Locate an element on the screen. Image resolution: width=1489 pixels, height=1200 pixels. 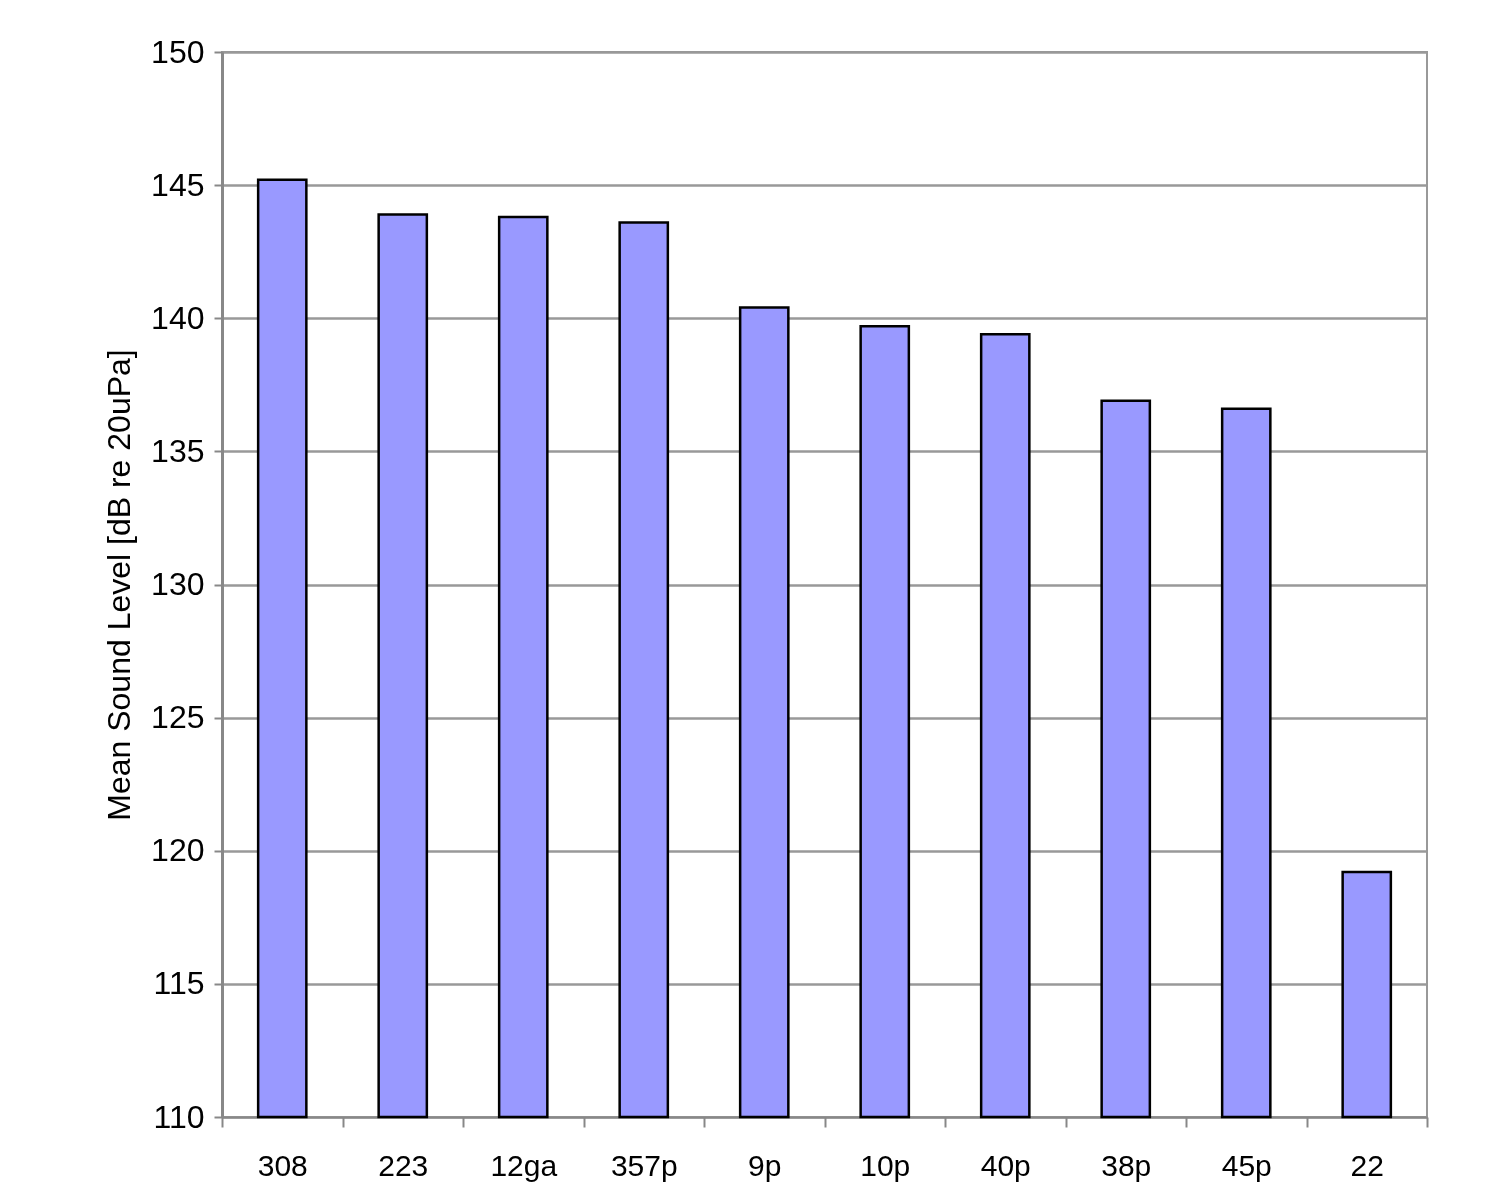
y-tick-label: 135 is located at coordinates (178, 450).